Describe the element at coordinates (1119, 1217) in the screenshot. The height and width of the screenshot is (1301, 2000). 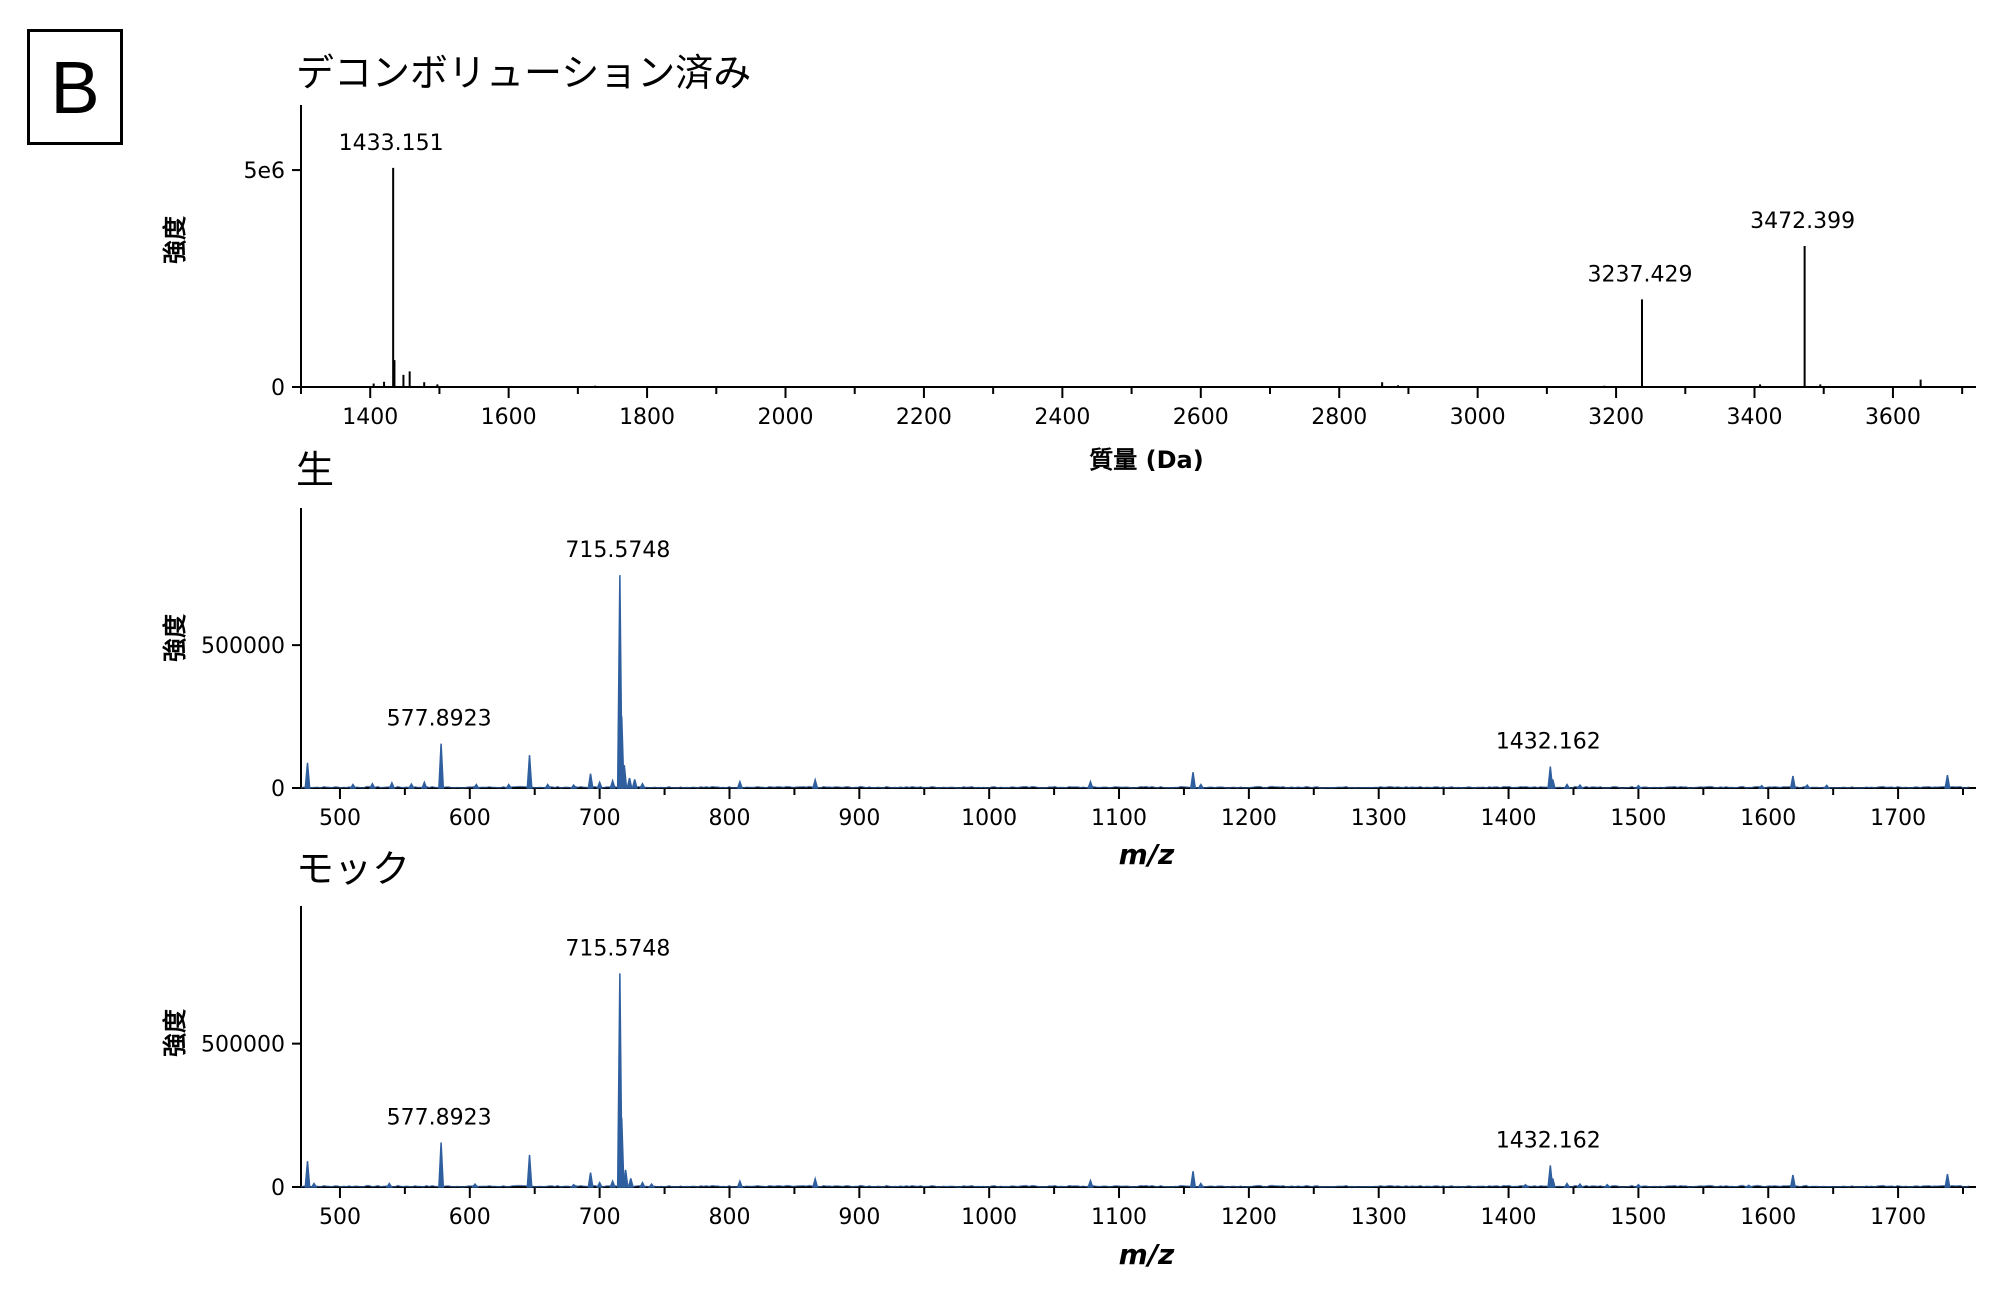
I see `mock-x-tick-label: 1100` at that location.